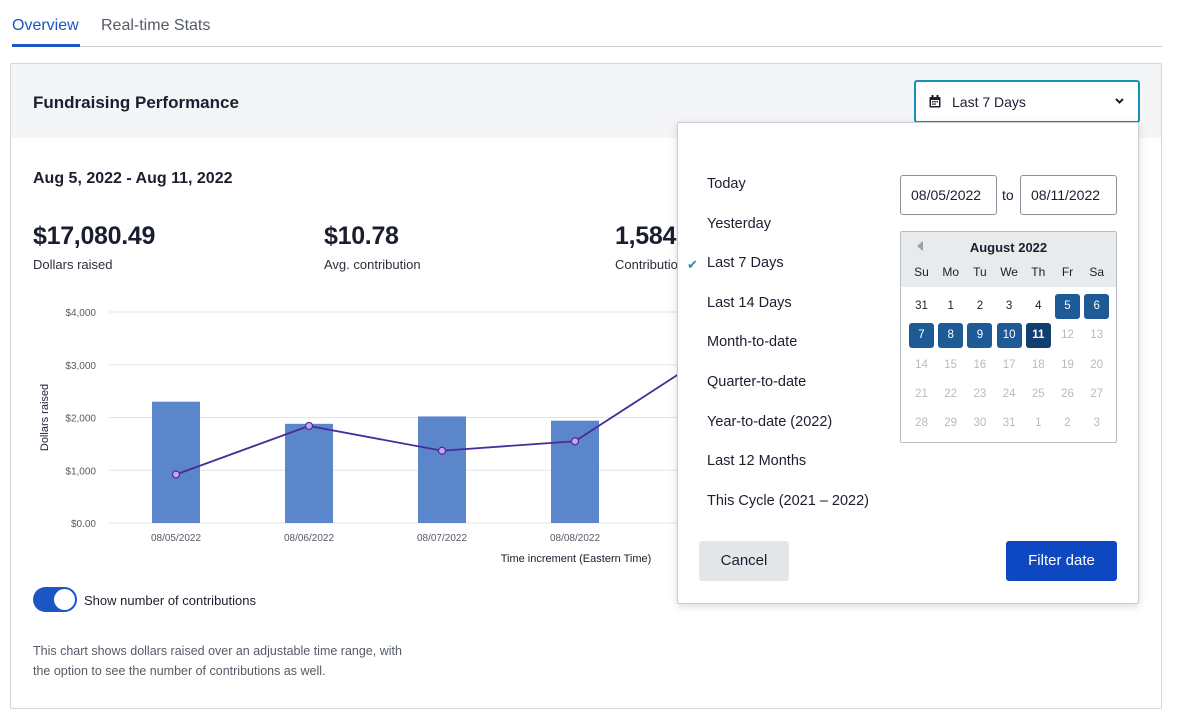  Describe the element at coordinates (83, 524) in the screenshot. I see `y-tick-label: $0.00` at that location.